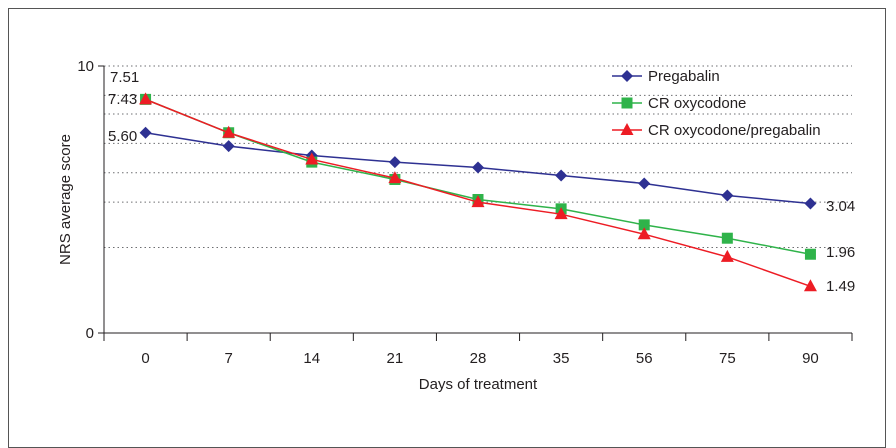  I want to click on x-tick-label: 90, so click(810, 358).